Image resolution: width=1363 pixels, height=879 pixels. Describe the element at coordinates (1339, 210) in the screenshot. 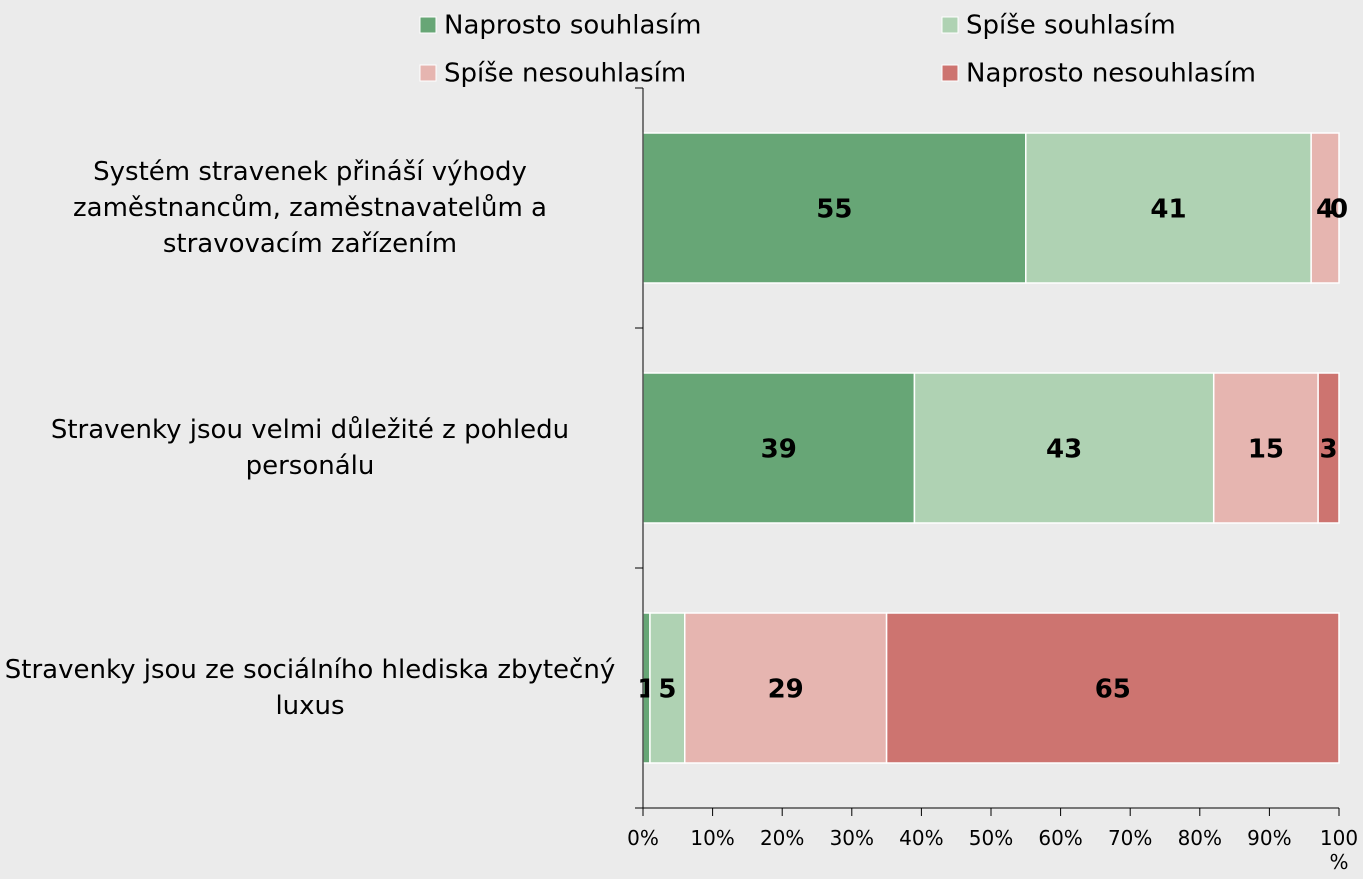

I see `data-label: 0` at that location.